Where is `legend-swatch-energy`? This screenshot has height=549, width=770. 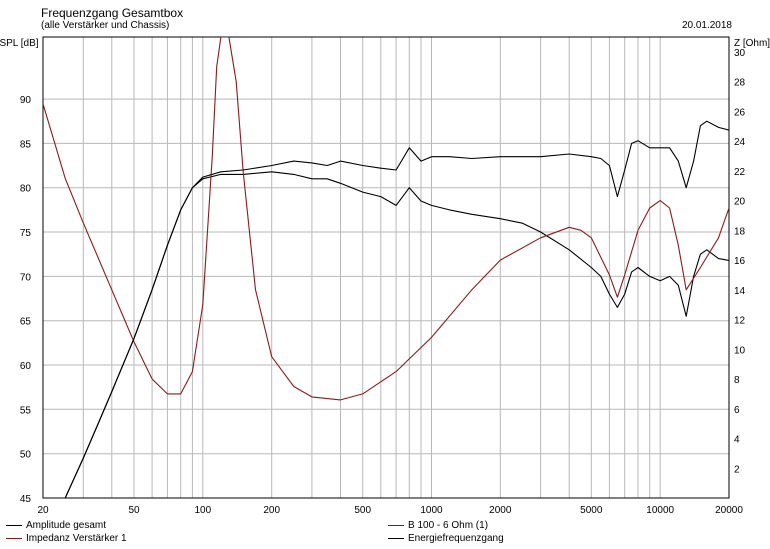 legend-swatch-energy is located at coordinates (396, 538).